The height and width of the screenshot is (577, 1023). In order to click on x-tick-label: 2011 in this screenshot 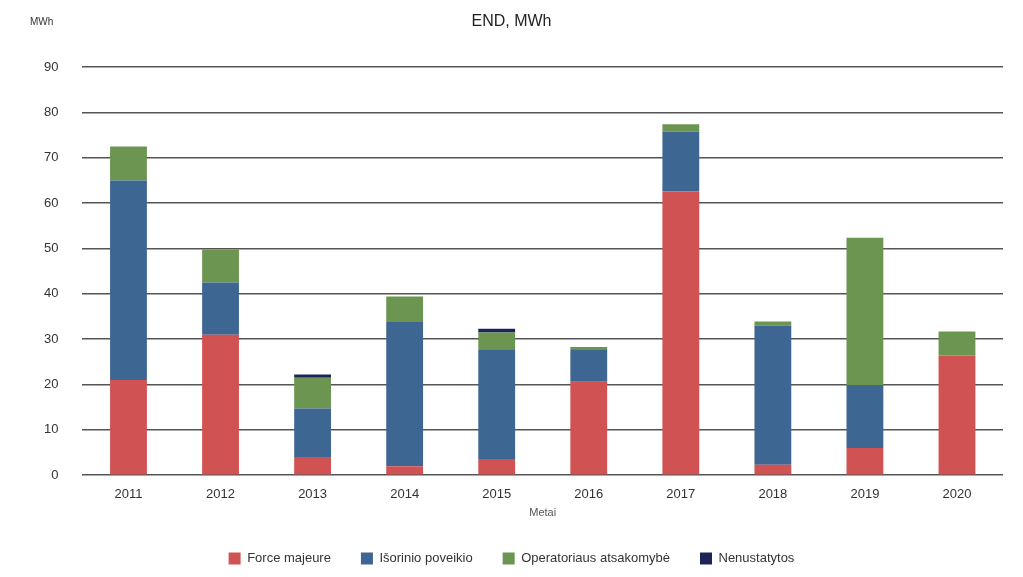, I will do `click(128, 493)`.